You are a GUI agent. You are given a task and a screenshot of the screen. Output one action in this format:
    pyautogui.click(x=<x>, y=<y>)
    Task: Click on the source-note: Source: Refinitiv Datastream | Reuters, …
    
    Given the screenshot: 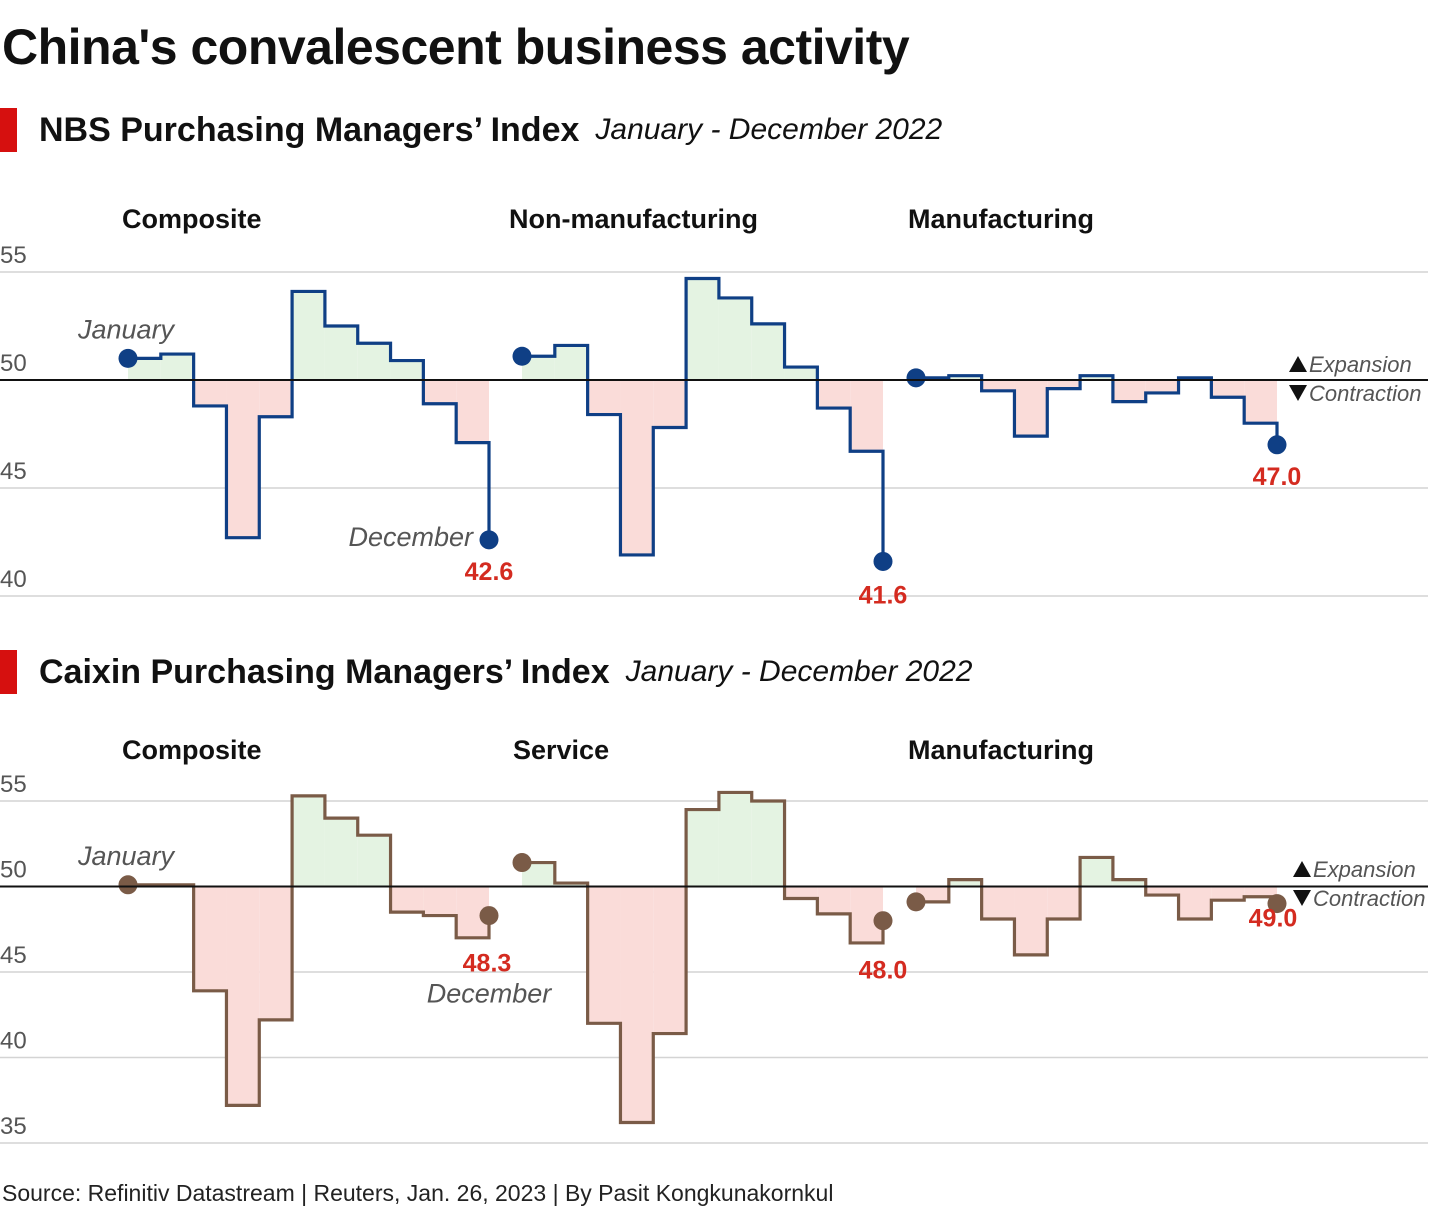 What is the action you would take?
    pyautogui.click(x=418, y=1193)
    